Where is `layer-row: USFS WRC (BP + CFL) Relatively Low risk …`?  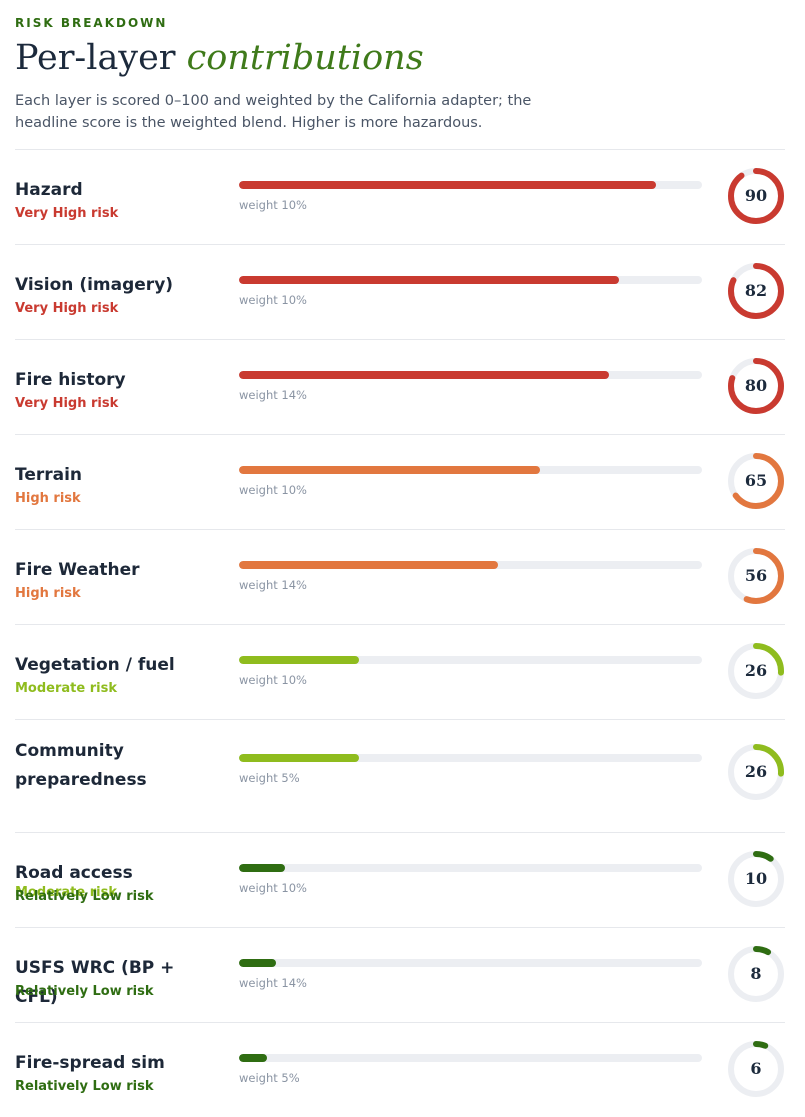
layer-row: USFS WRC (BP + CFL) Relatively Low risk … is located at coordinates (400, 974).